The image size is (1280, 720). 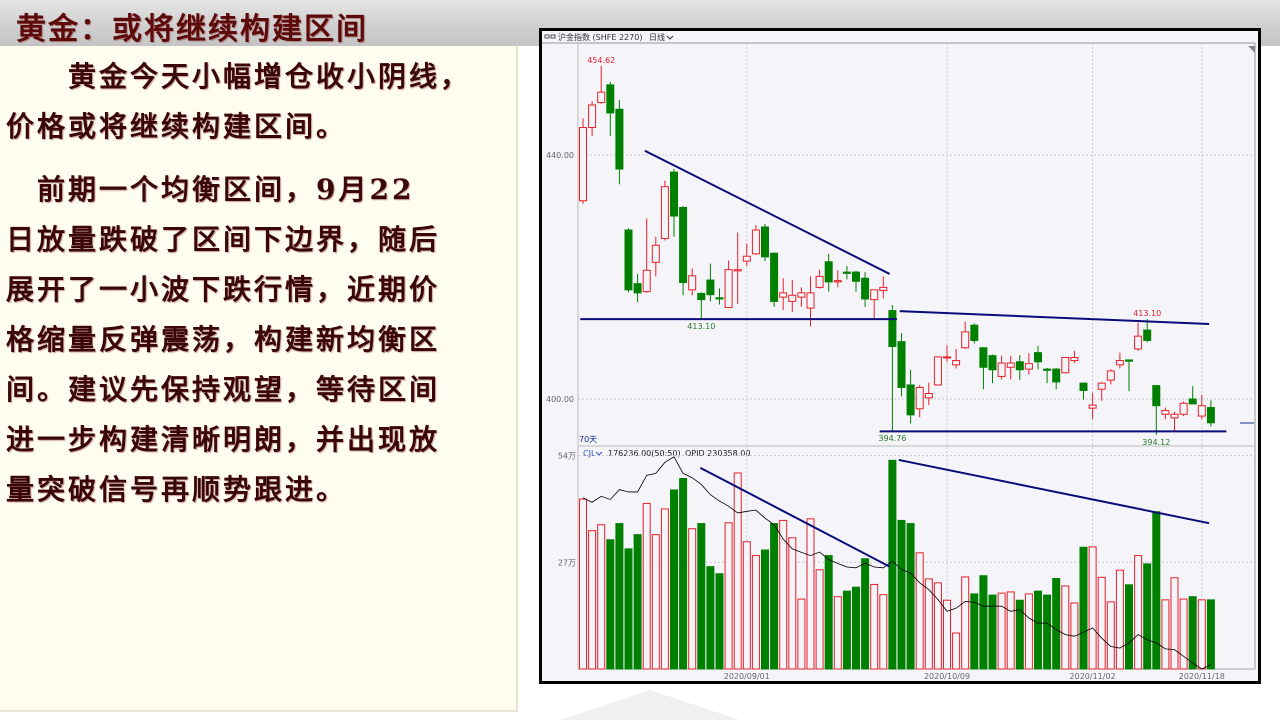 What do you see at coordinates (589, 453) in the screenshot?
I see `indicator-selector: CJL` at bounding box center [589, 453].